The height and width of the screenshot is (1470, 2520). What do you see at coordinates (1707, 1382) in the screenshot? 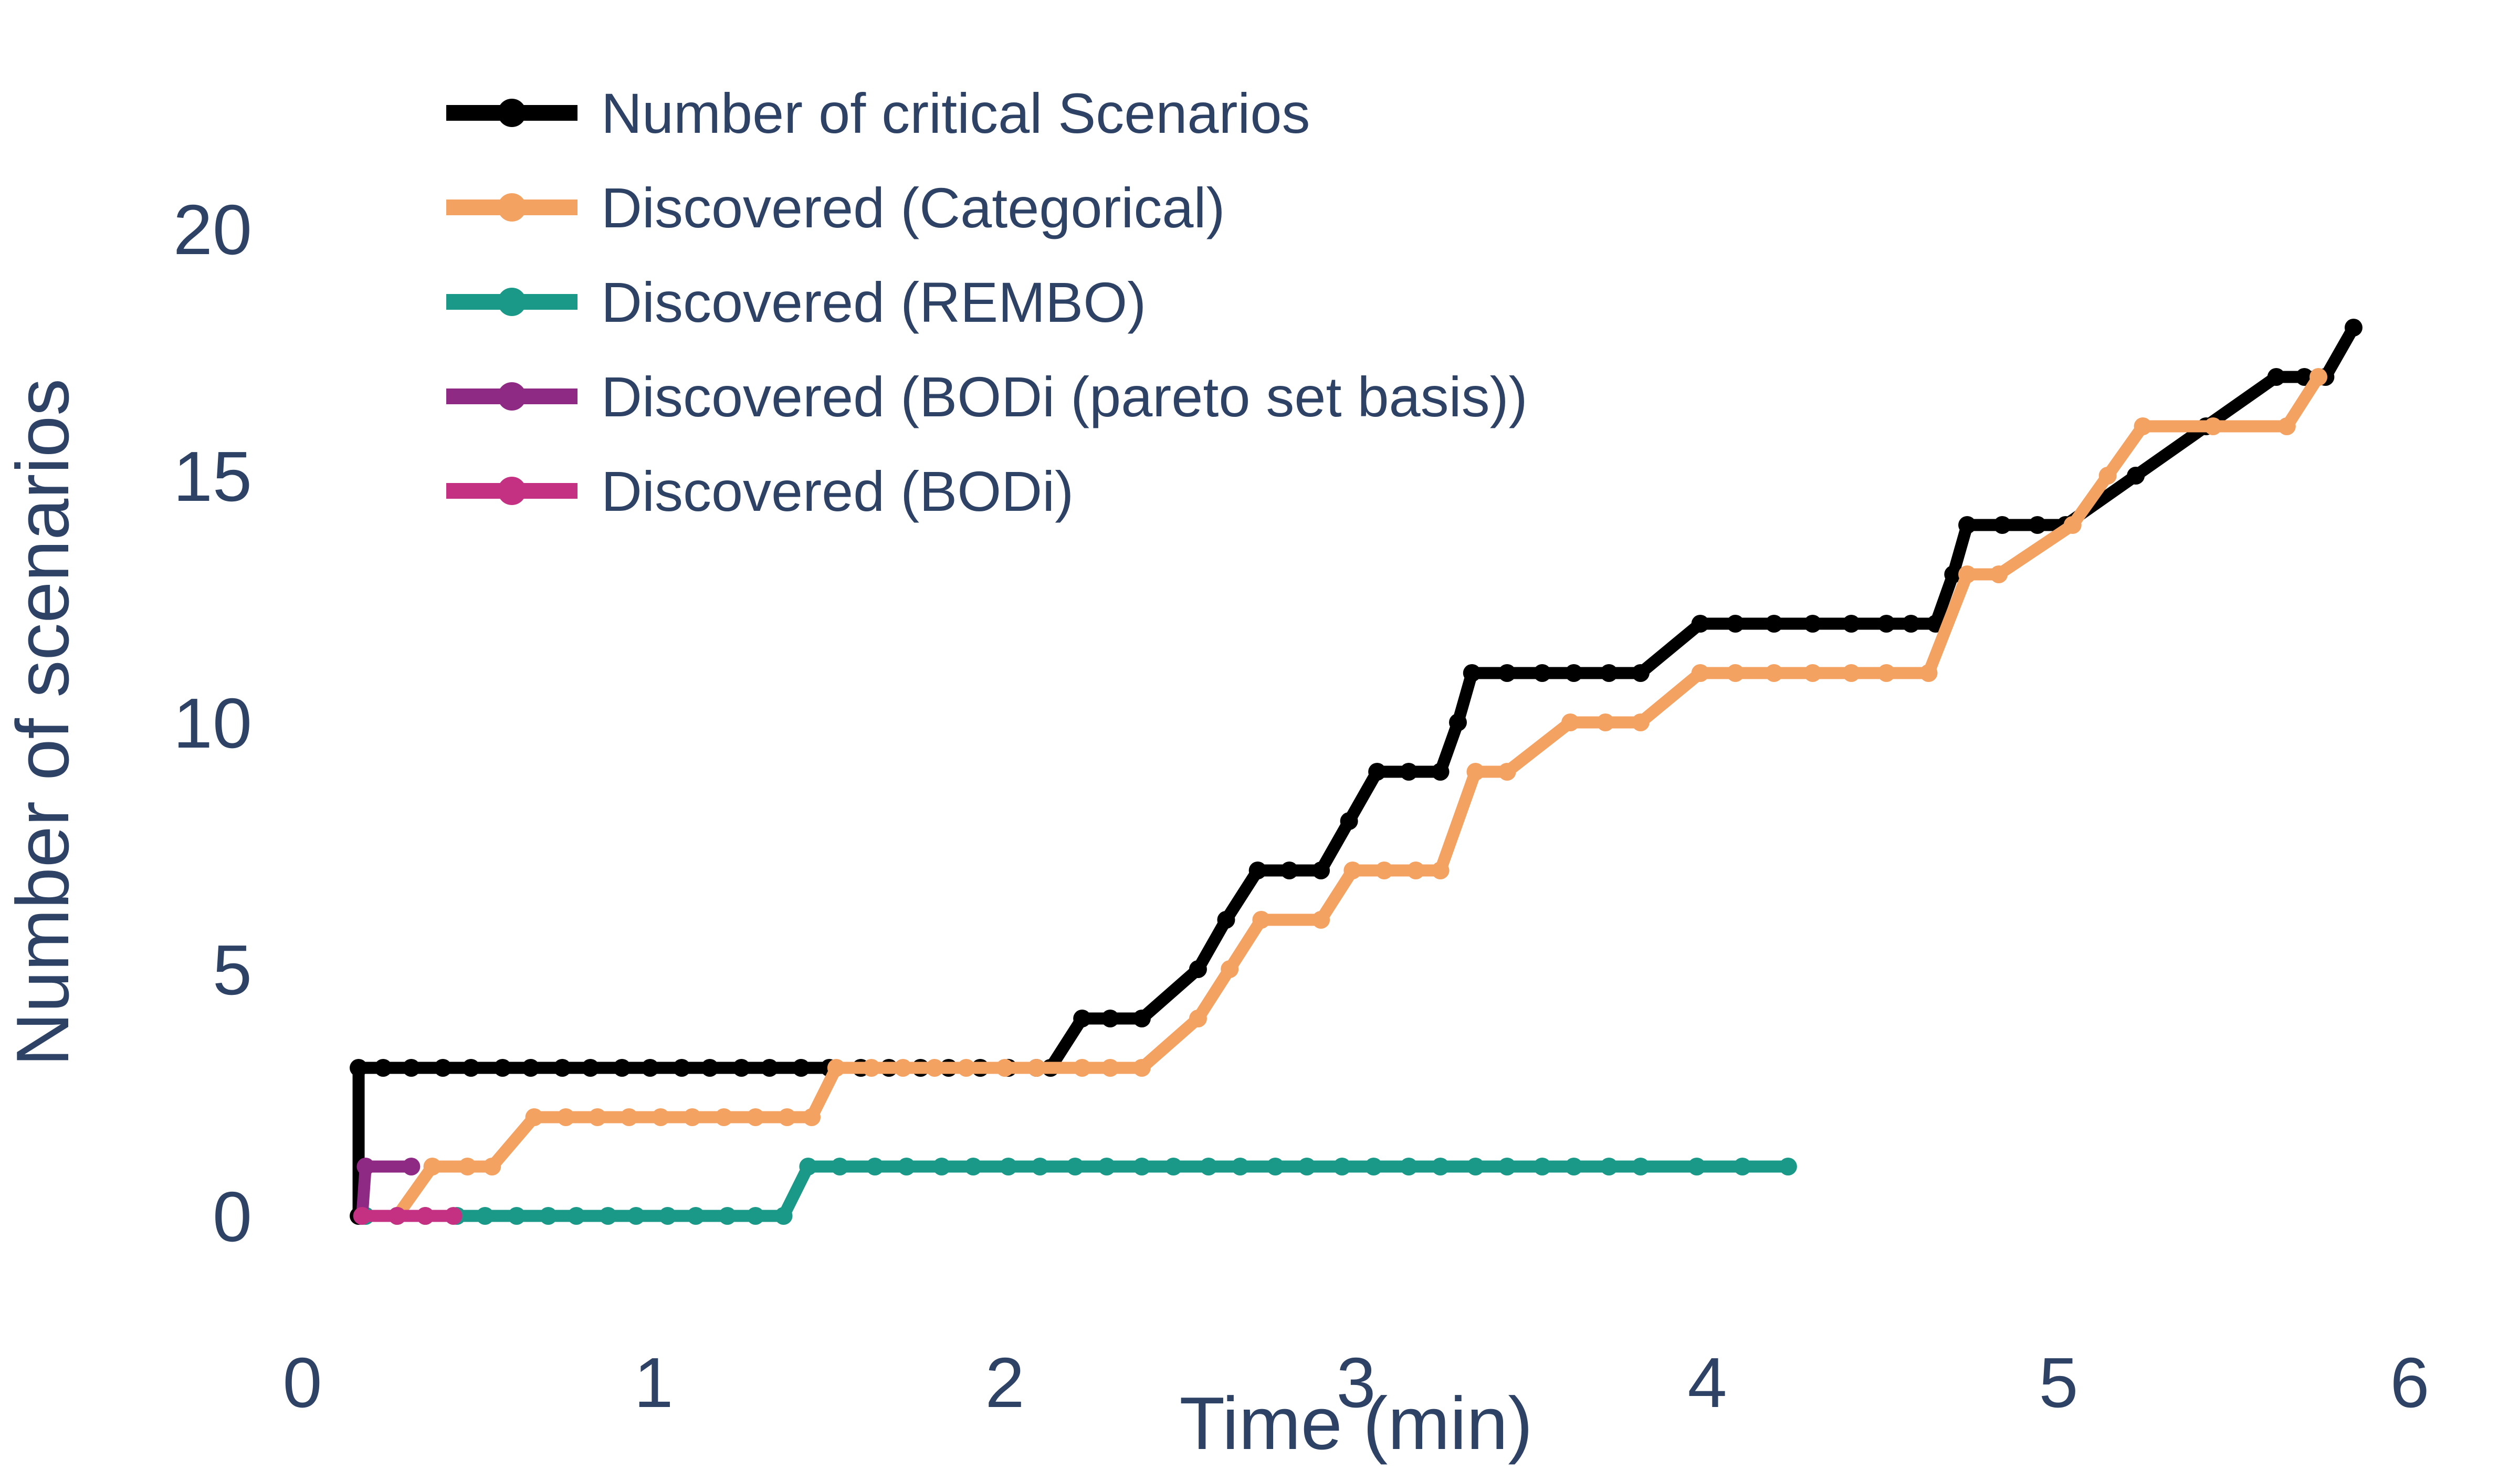
I see `x-tick-label-4: 4` at bounding box center [1707, 1382].